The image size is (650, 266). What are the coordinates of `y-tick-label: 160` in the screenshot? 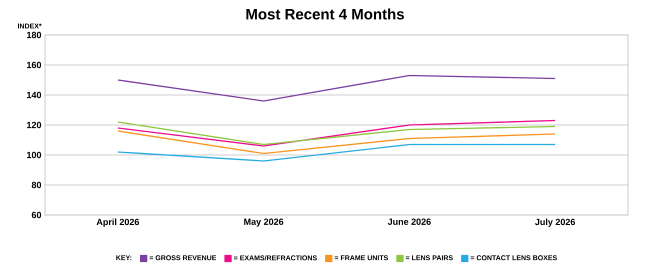 It's located at (34, 65).